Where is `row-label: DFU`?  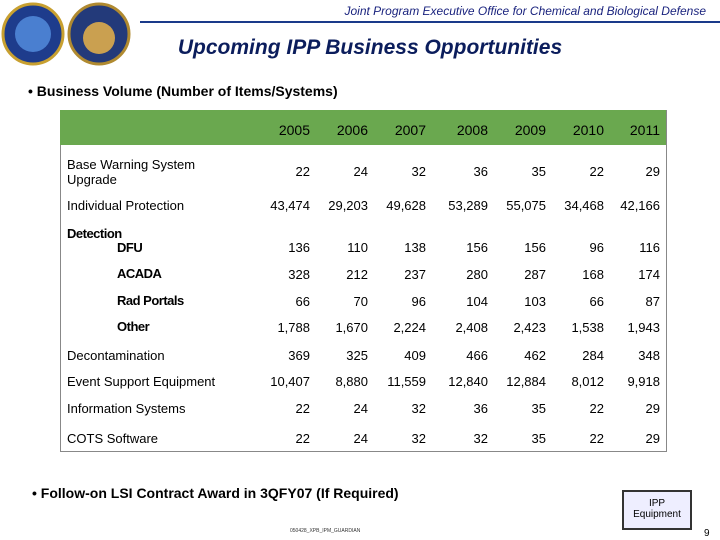
row-label: DFU is located at coordinates (130, 247).